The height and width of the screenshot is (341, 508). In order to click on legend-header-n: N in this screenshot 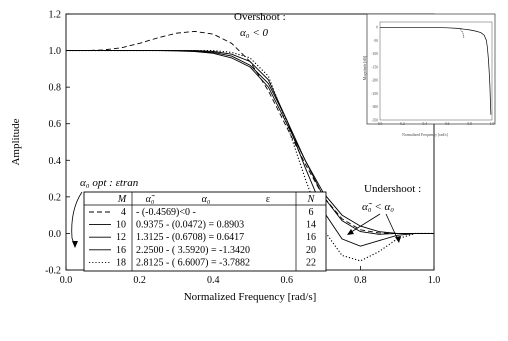, I will do `click(311, 199)`.